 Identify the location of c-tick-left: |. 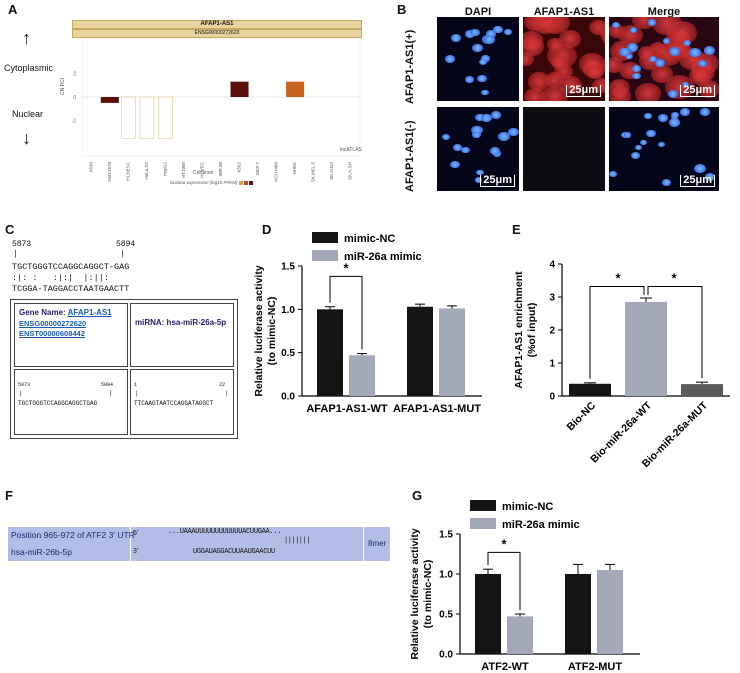
(15, 254).